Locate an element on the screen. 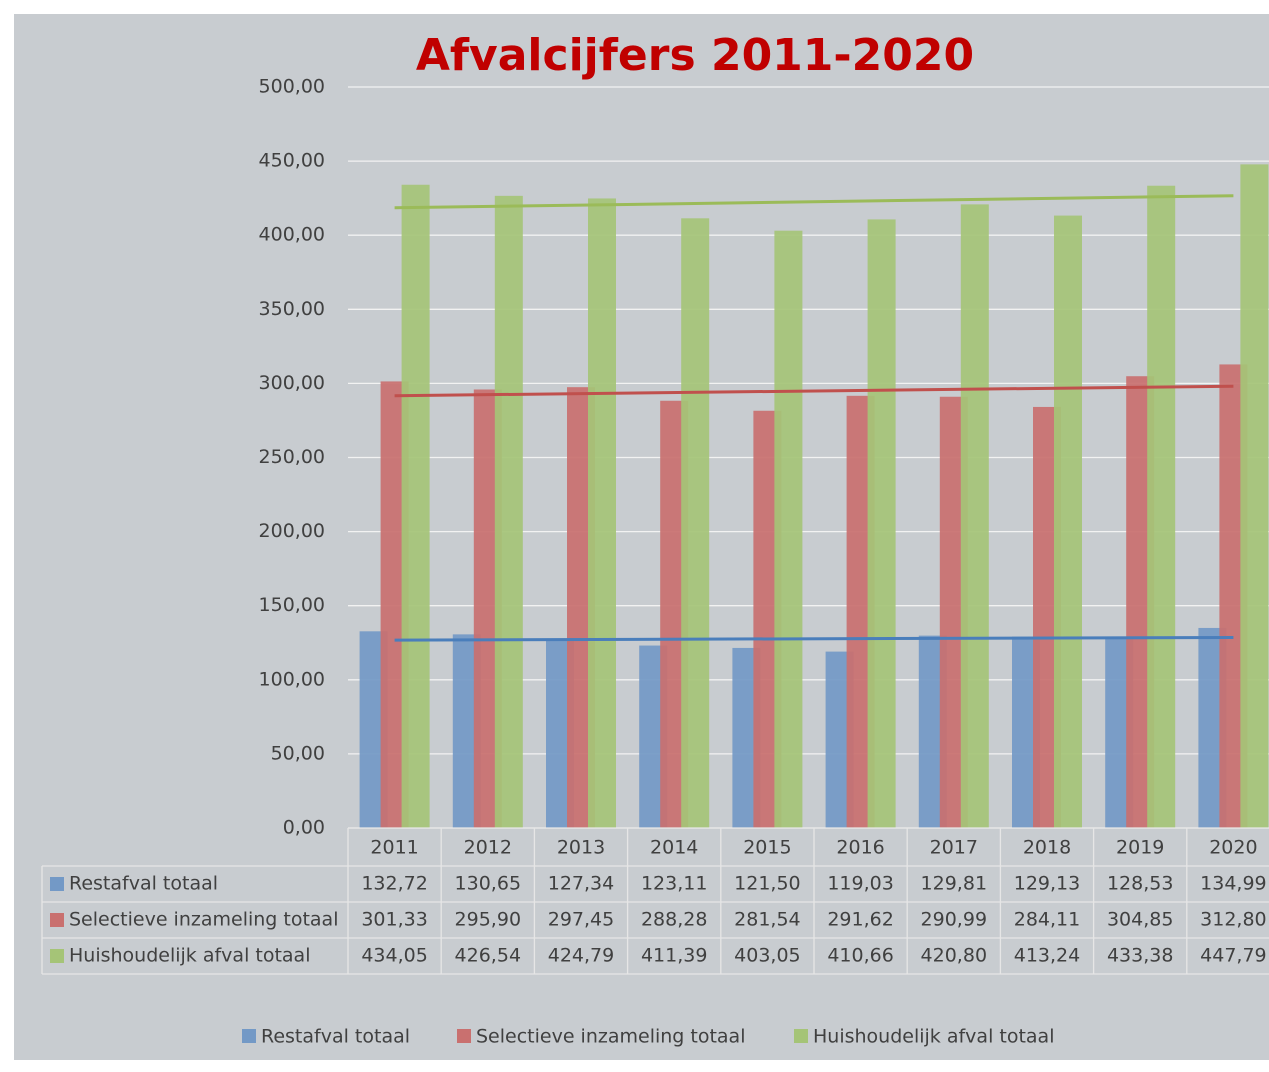  table-cell: 403,05 is located at coordinates (767, 956).